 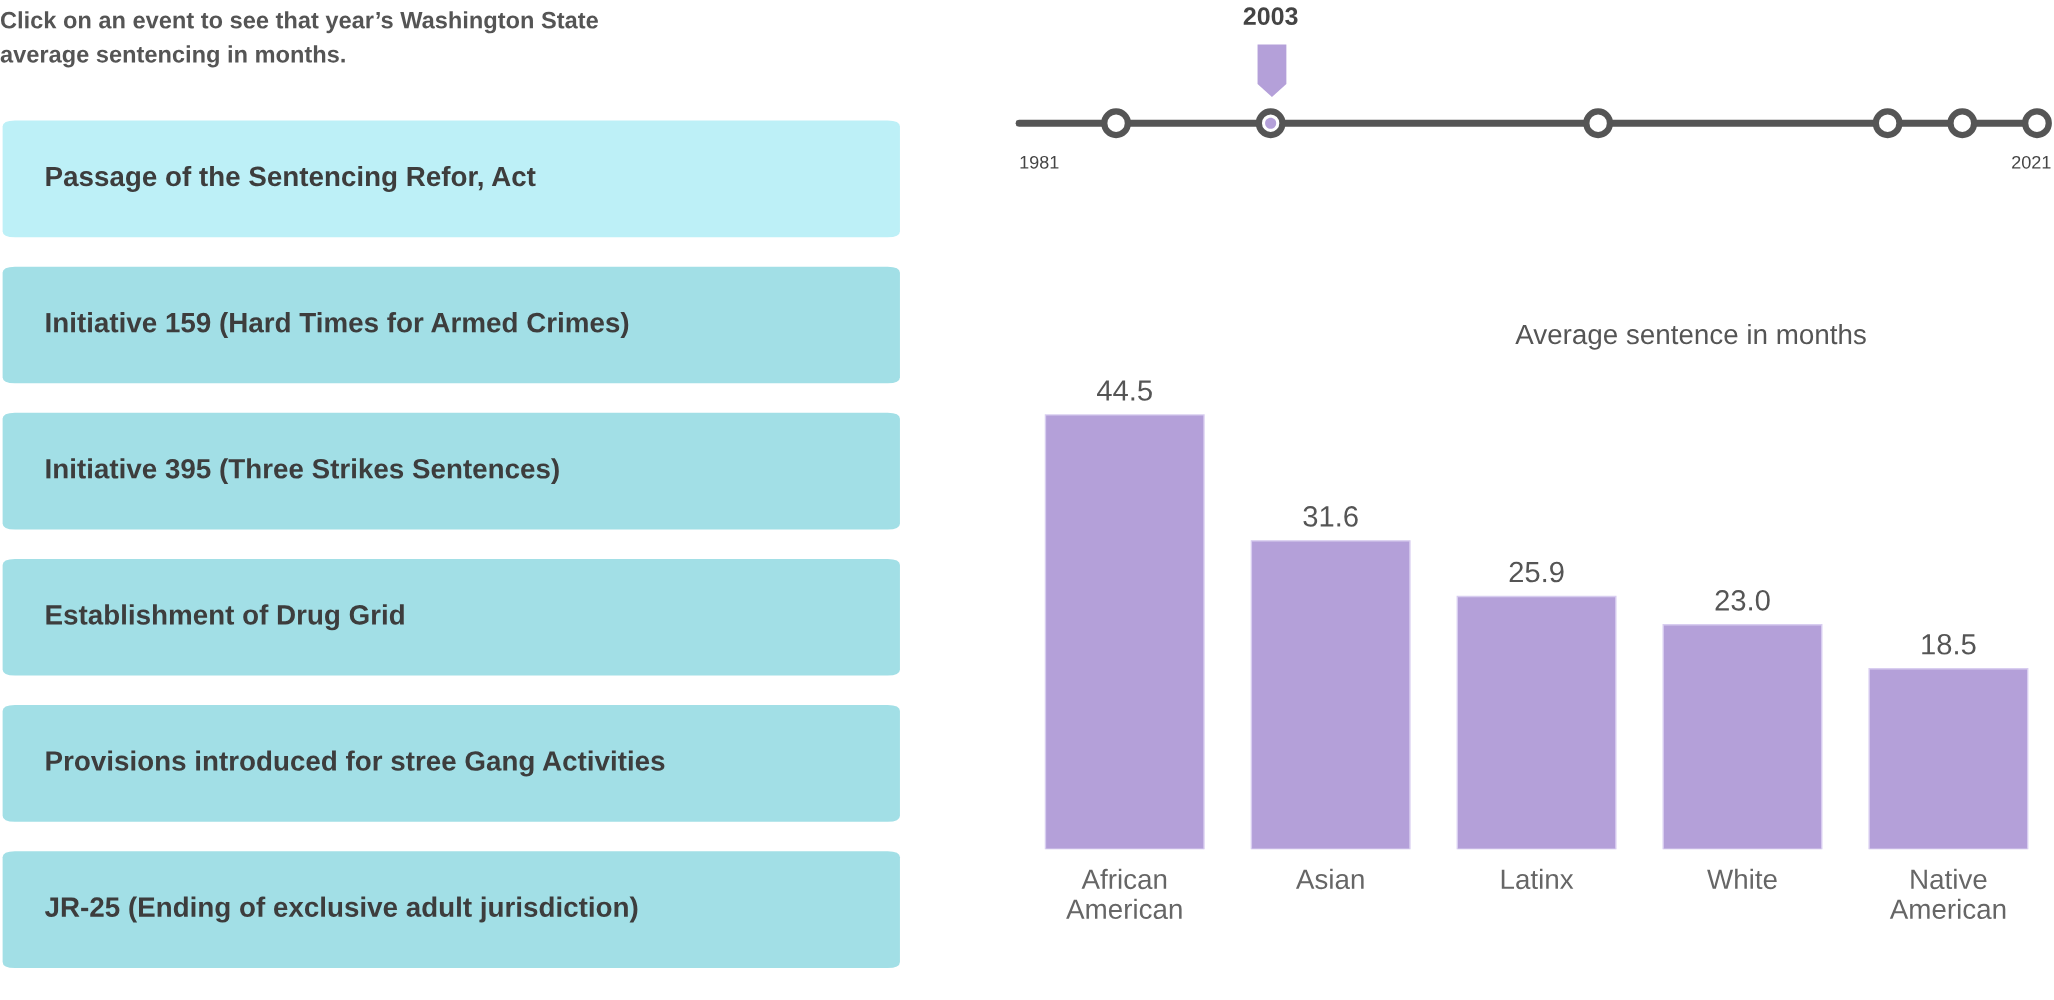 I want to click on text: 1981, so click(x=1039, y=162).